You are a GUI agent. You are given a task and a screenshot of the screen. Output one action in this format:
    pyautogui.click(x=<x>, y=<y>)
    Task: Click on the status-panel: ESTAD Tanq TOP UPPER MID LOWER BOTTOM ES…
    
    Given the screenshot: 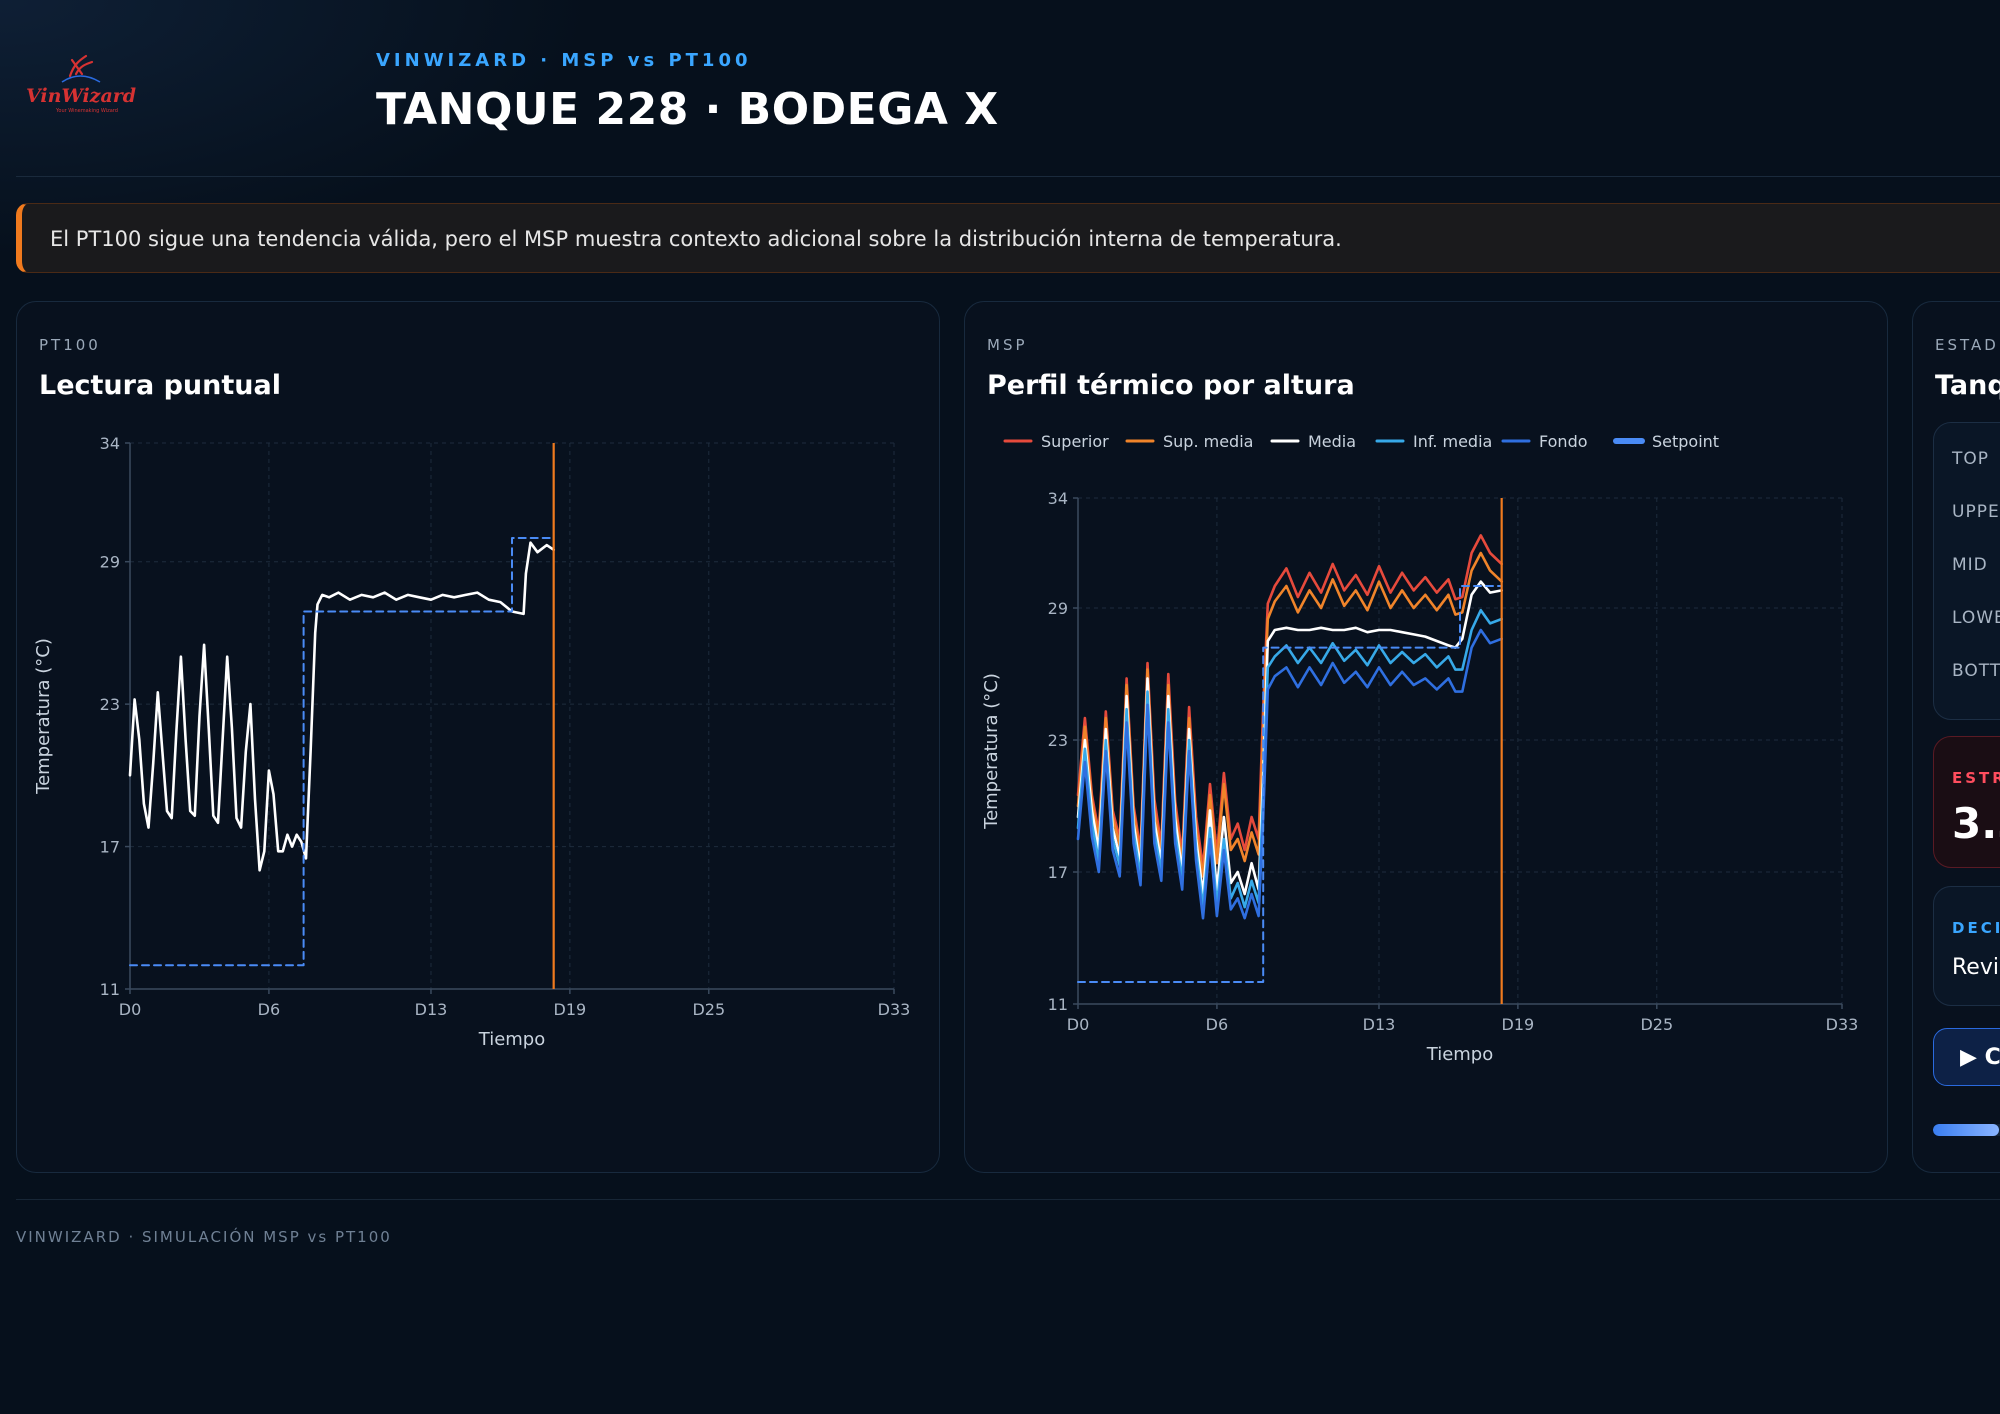 What is the action you would take?
    pyautogui.click(x=1956, y=737)
    